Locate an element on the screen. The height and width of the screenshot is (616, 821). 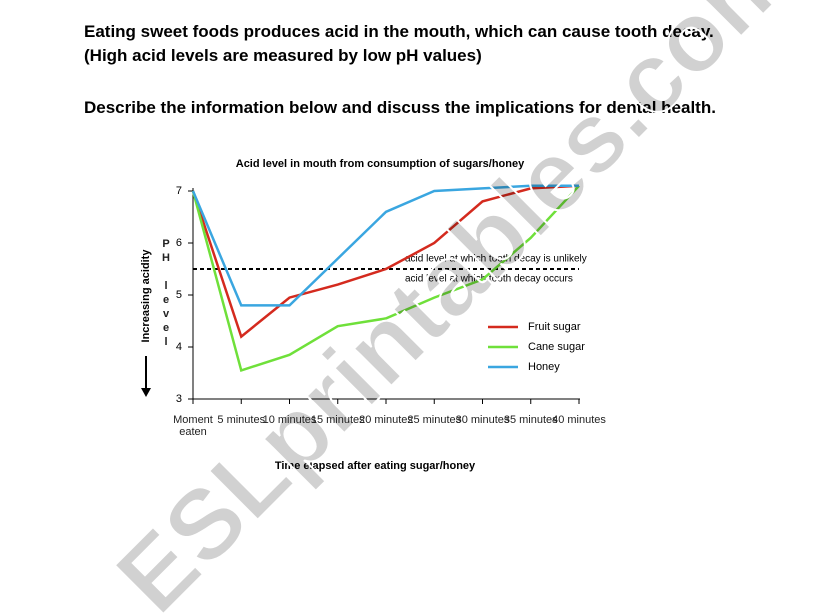
legend-label: Honey is located at coordinates (544, 367).